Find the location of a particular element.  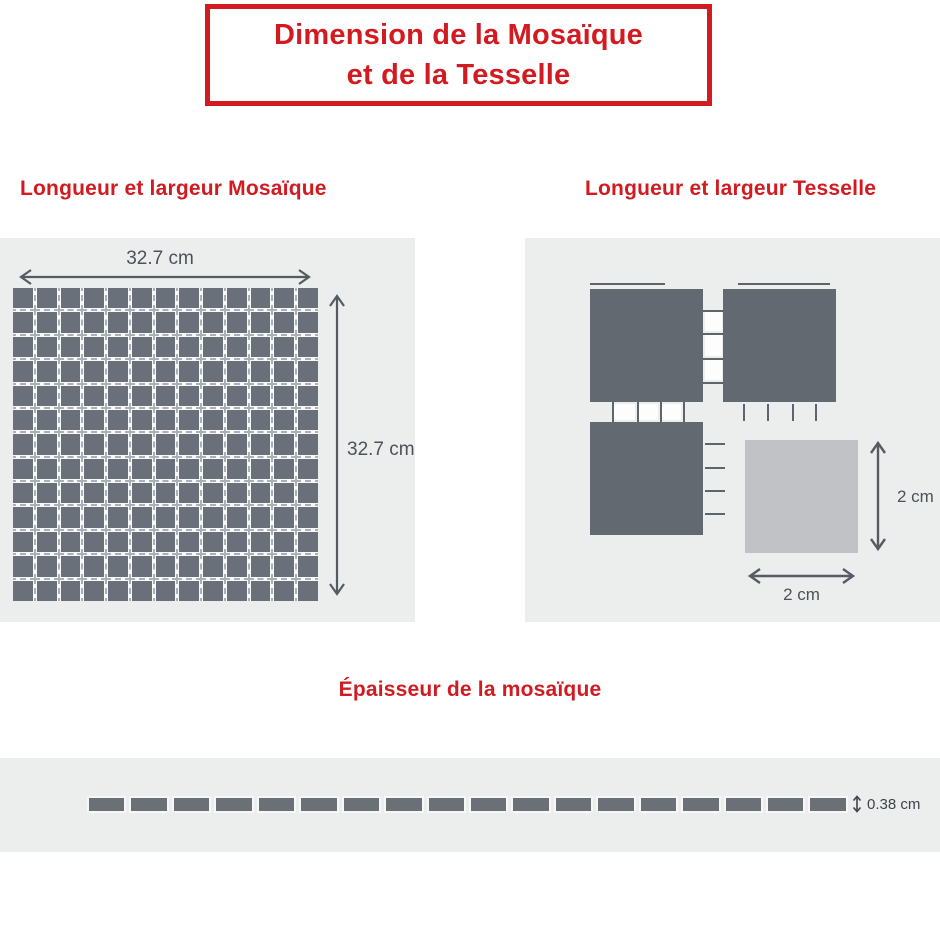

mosaic-height-label: 32.7 cm is located at coordinates (381, 449).